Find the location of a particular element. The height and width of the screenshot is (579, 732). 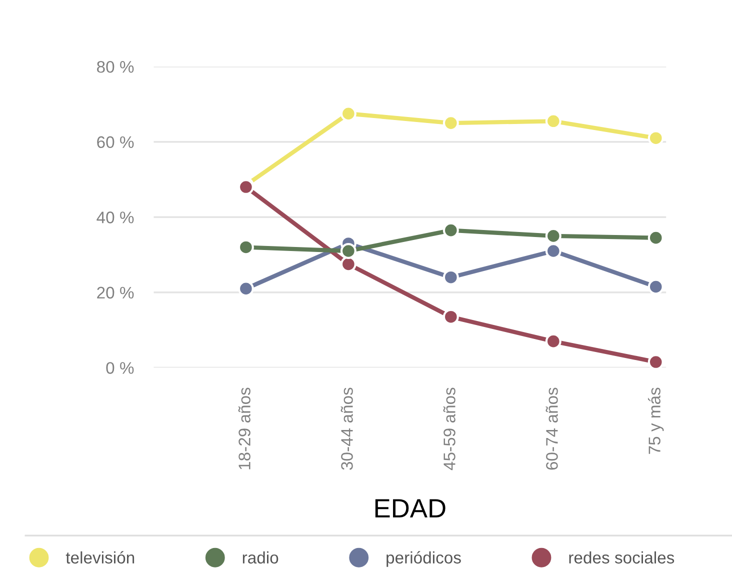

x-tick-label: 18-29 años is located at coordinates (244, 429).